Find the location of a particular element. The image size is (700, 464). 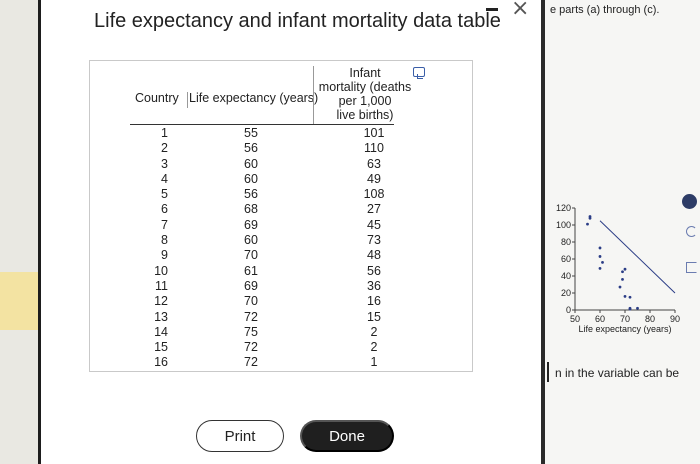

cell-country: 8 is located at coordinates (164, 240).